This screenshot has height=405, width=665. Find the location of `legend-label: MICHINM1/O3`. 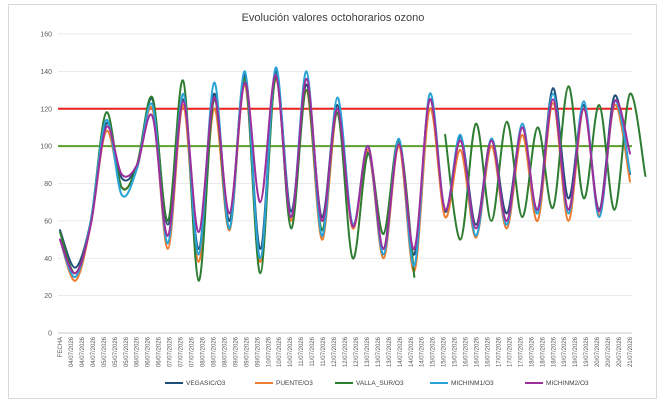

legend-label: MICHINM1/O3 is located at coordinates (472, 383).